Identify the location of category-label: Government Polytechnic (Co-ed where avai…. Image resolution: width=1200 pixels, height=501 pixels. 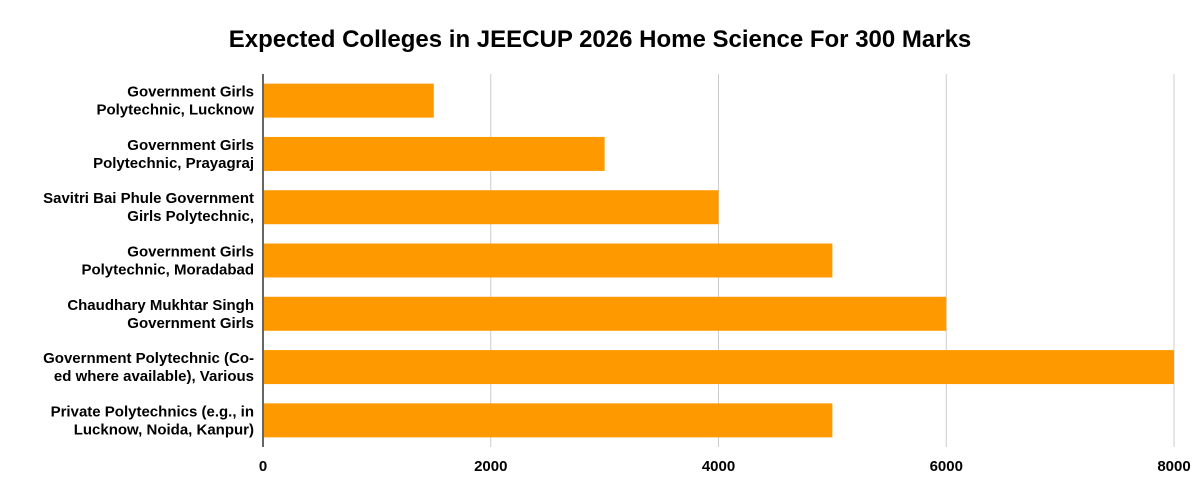
(148, 367).